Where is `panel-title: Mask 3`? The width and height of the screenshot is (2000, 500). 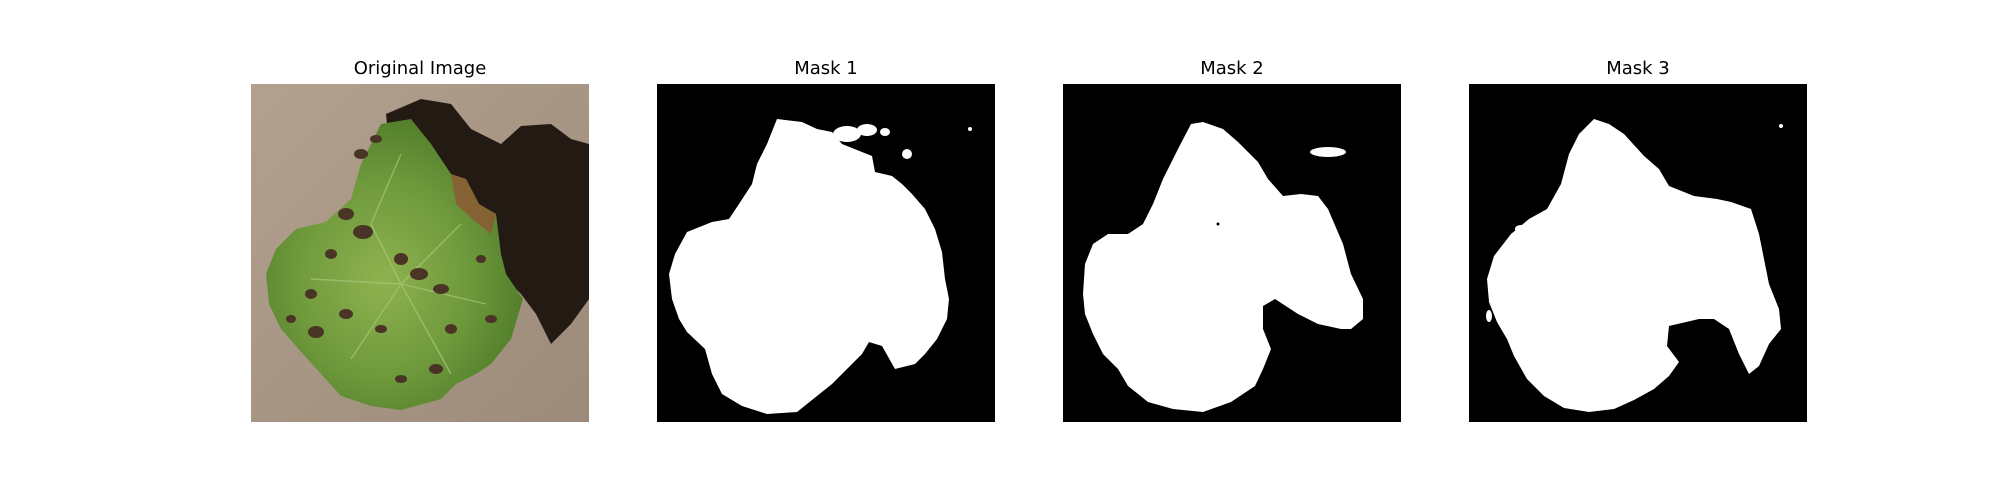
panel-title: Mask 3 is located at coordinates (1638, 68).